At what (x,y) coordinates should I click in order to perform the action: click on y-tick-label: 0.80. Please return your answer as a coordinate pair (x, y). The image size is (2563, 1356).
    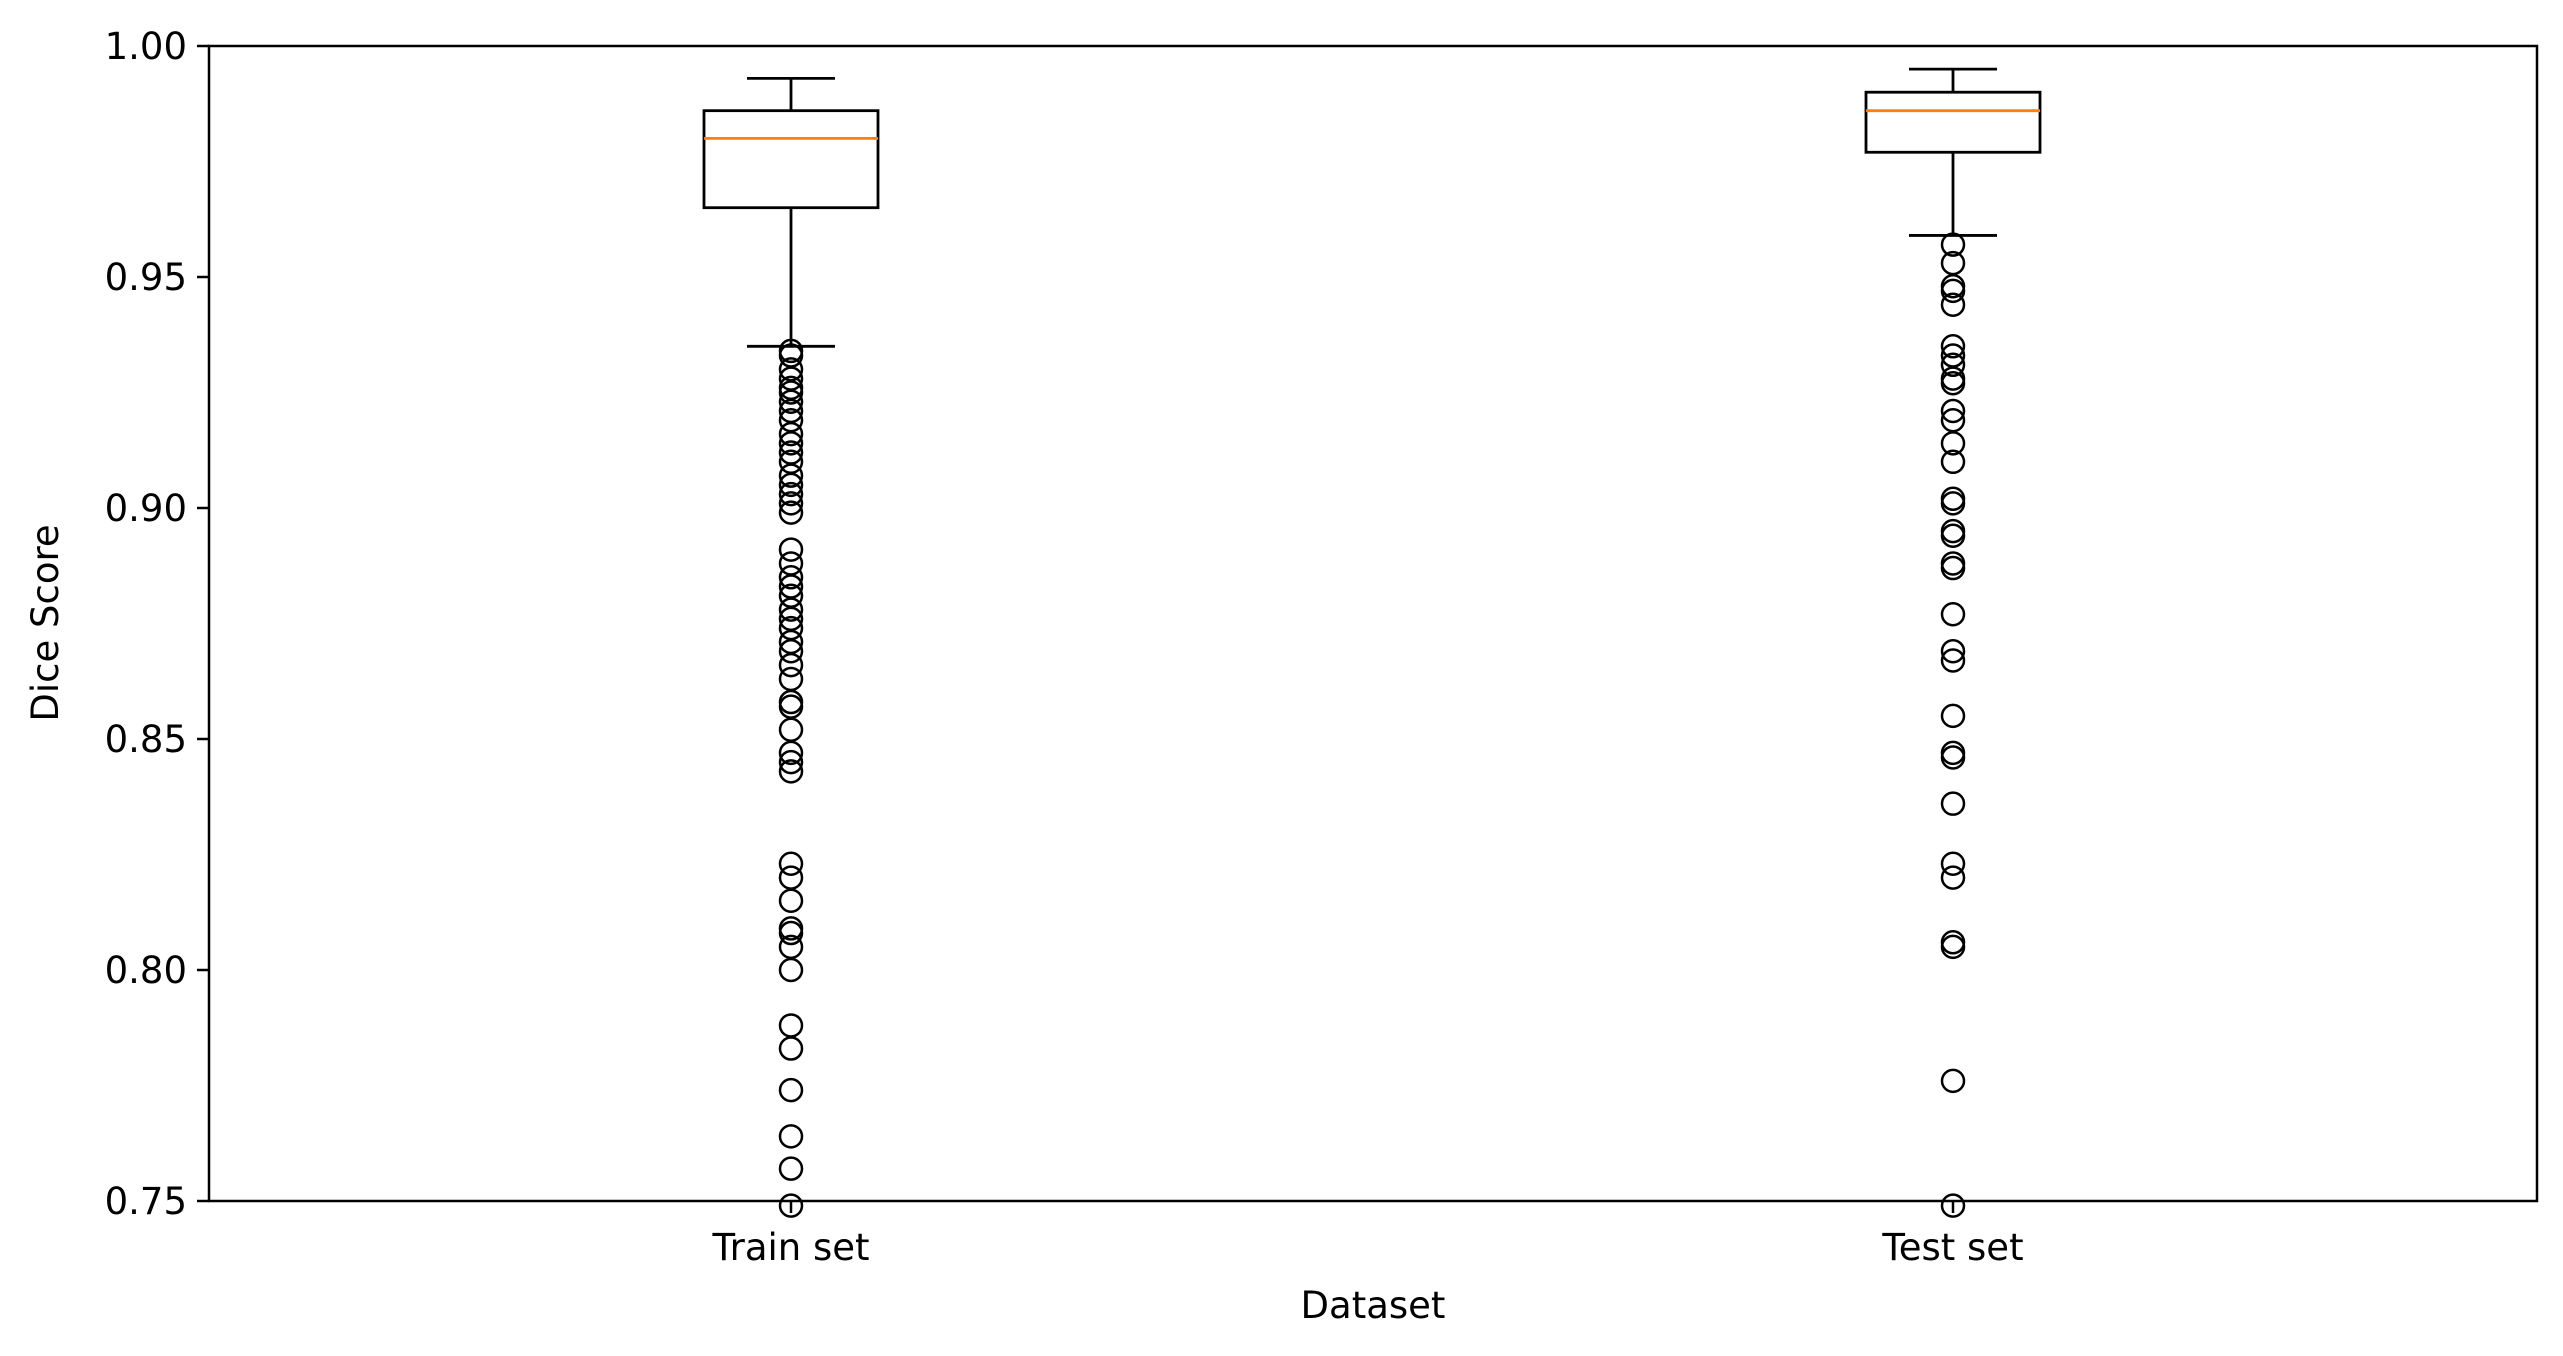
    Looking at the image, I should click on (146, 970).